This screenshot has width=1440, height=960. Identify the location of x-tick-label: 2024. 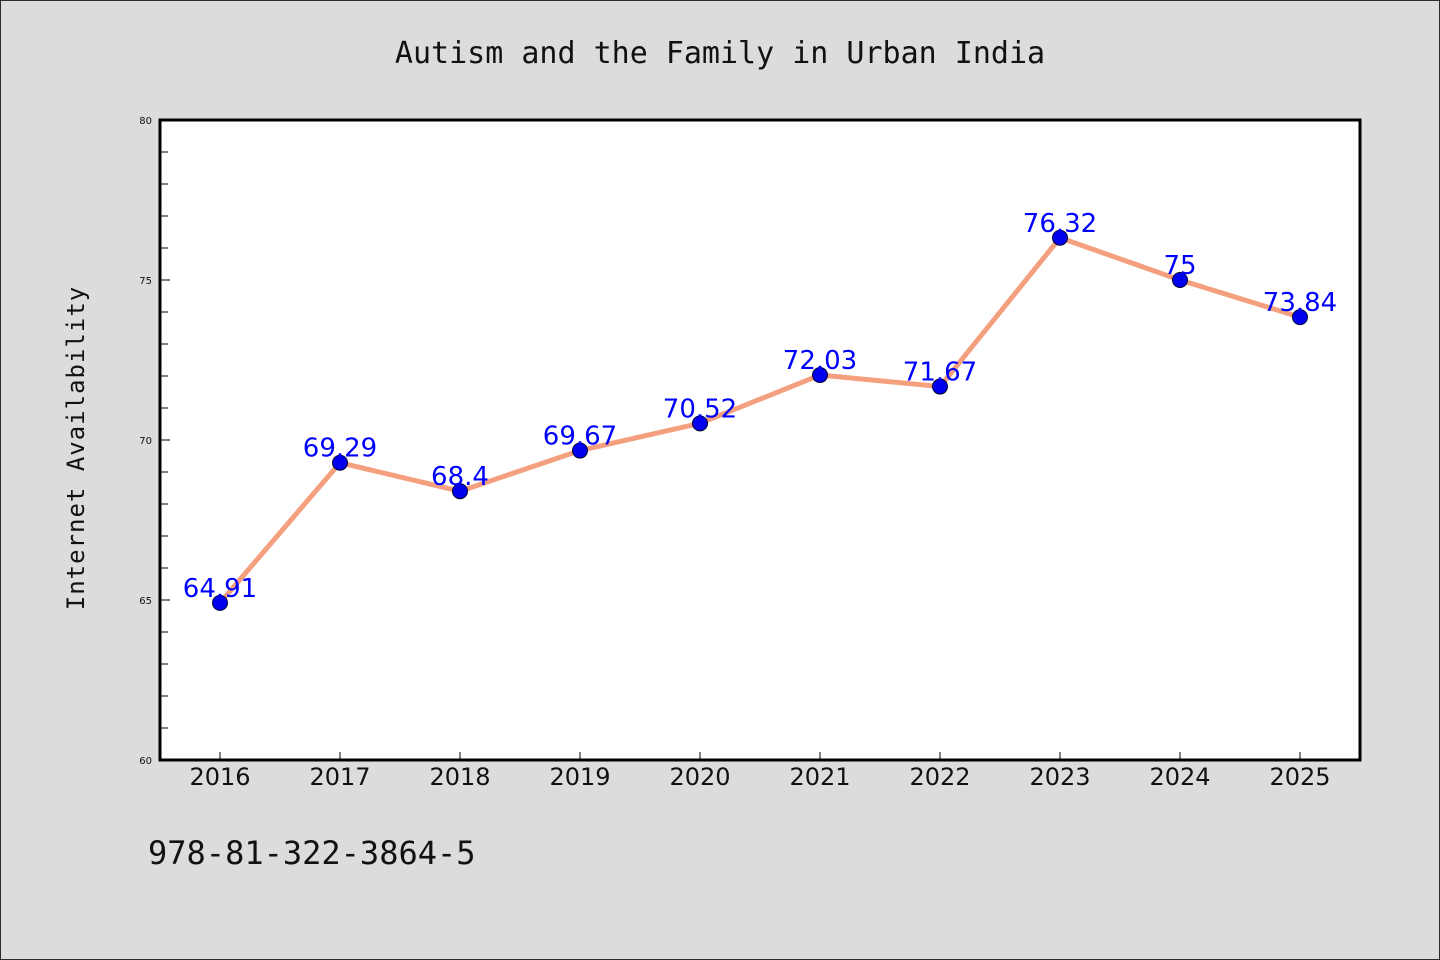
(1179, 777).